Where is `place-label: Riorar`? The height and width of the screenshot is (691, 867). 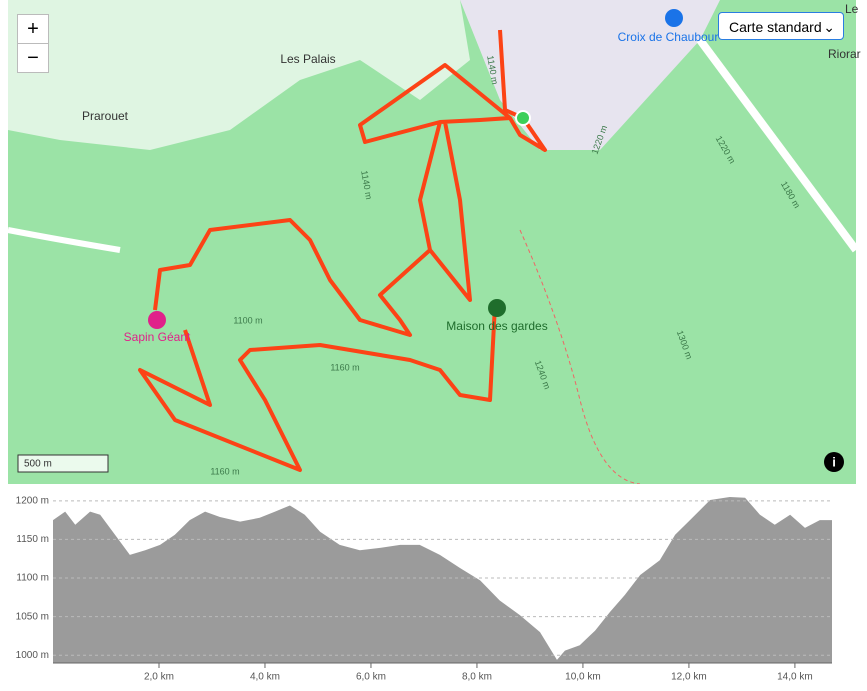
place-label: Riorar is located at coordinates (844, 54).